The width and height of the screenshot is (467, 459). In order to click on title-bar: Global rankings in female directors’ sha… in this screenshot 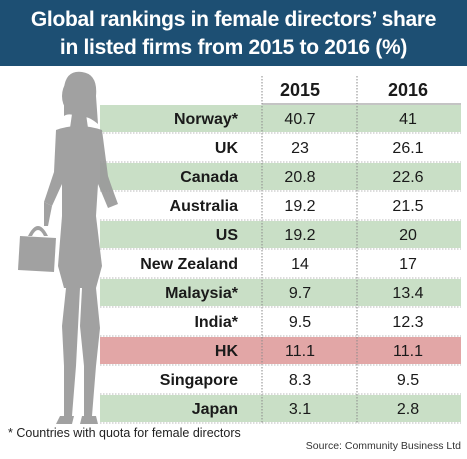, I will do `click(233, 33)`.